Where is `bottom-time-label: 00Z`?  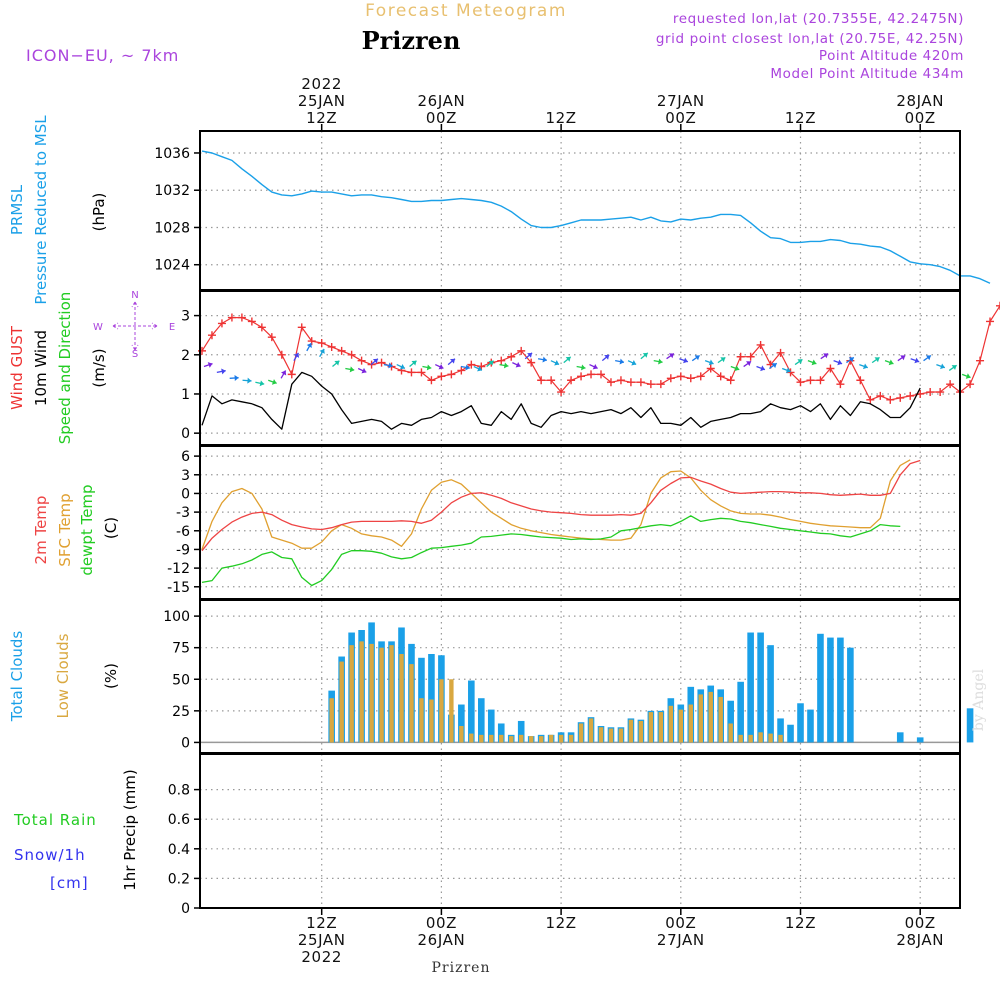
bottom-time-label: 00Z is located at coordinates (441, 923).